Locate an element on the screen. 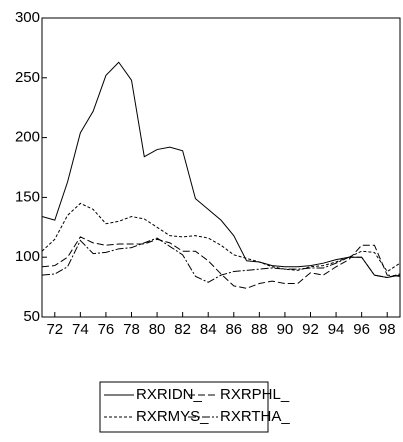  x-tick-label: 78 is located at coordinates (131, 329).